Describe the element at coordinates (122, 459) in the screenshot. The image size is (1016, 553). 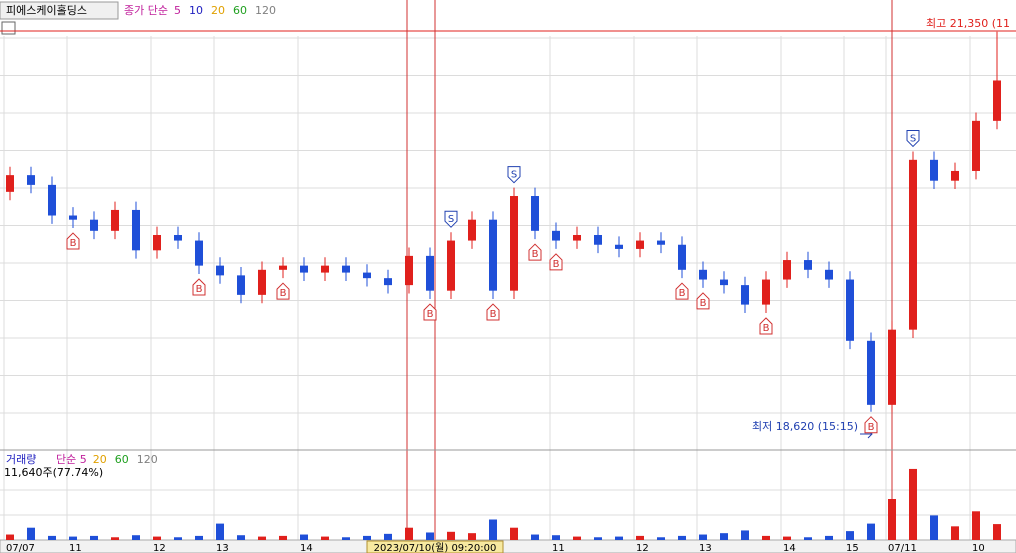
I see `volume-legend-item: 60` at that location.